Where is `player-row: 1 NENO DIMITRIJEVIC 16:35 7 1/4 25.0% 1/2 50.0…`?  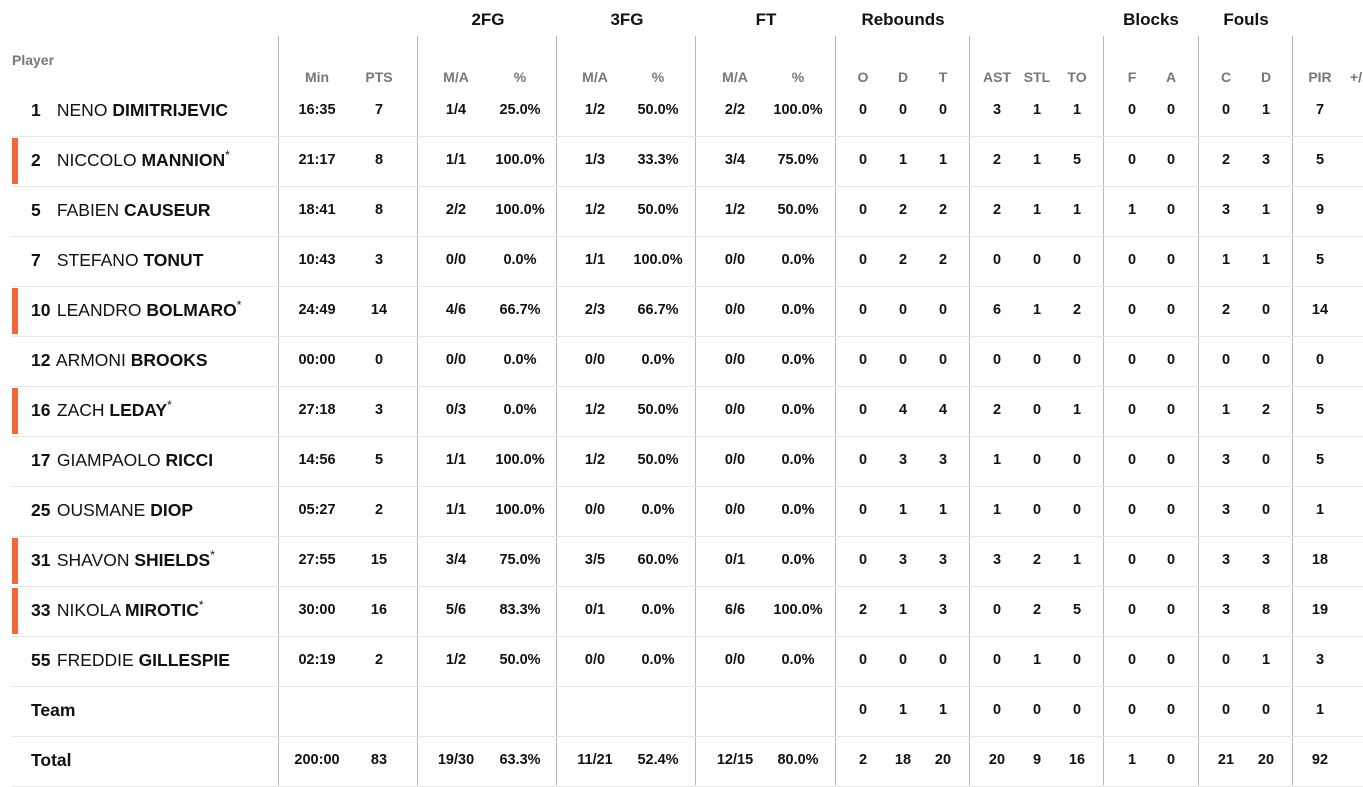 player-row: 1 NENO DIMITRIJEVIC 16:35 7 1/4 25.0% 1/2 50.0… is located at coordinates (687, 111).